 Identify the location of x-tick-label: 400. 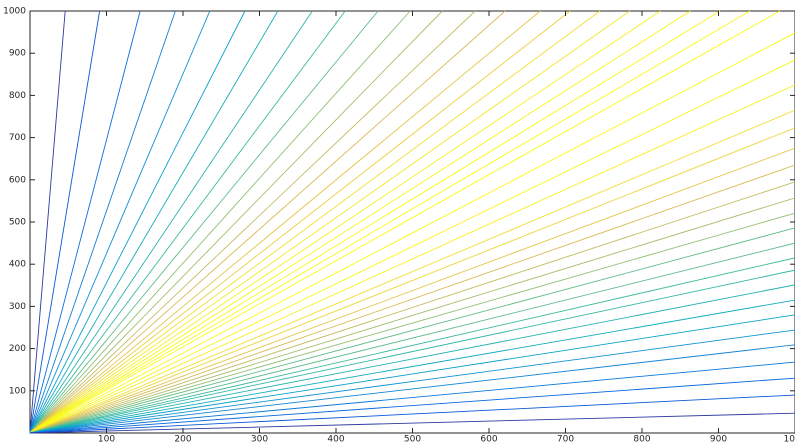
(335, 439).